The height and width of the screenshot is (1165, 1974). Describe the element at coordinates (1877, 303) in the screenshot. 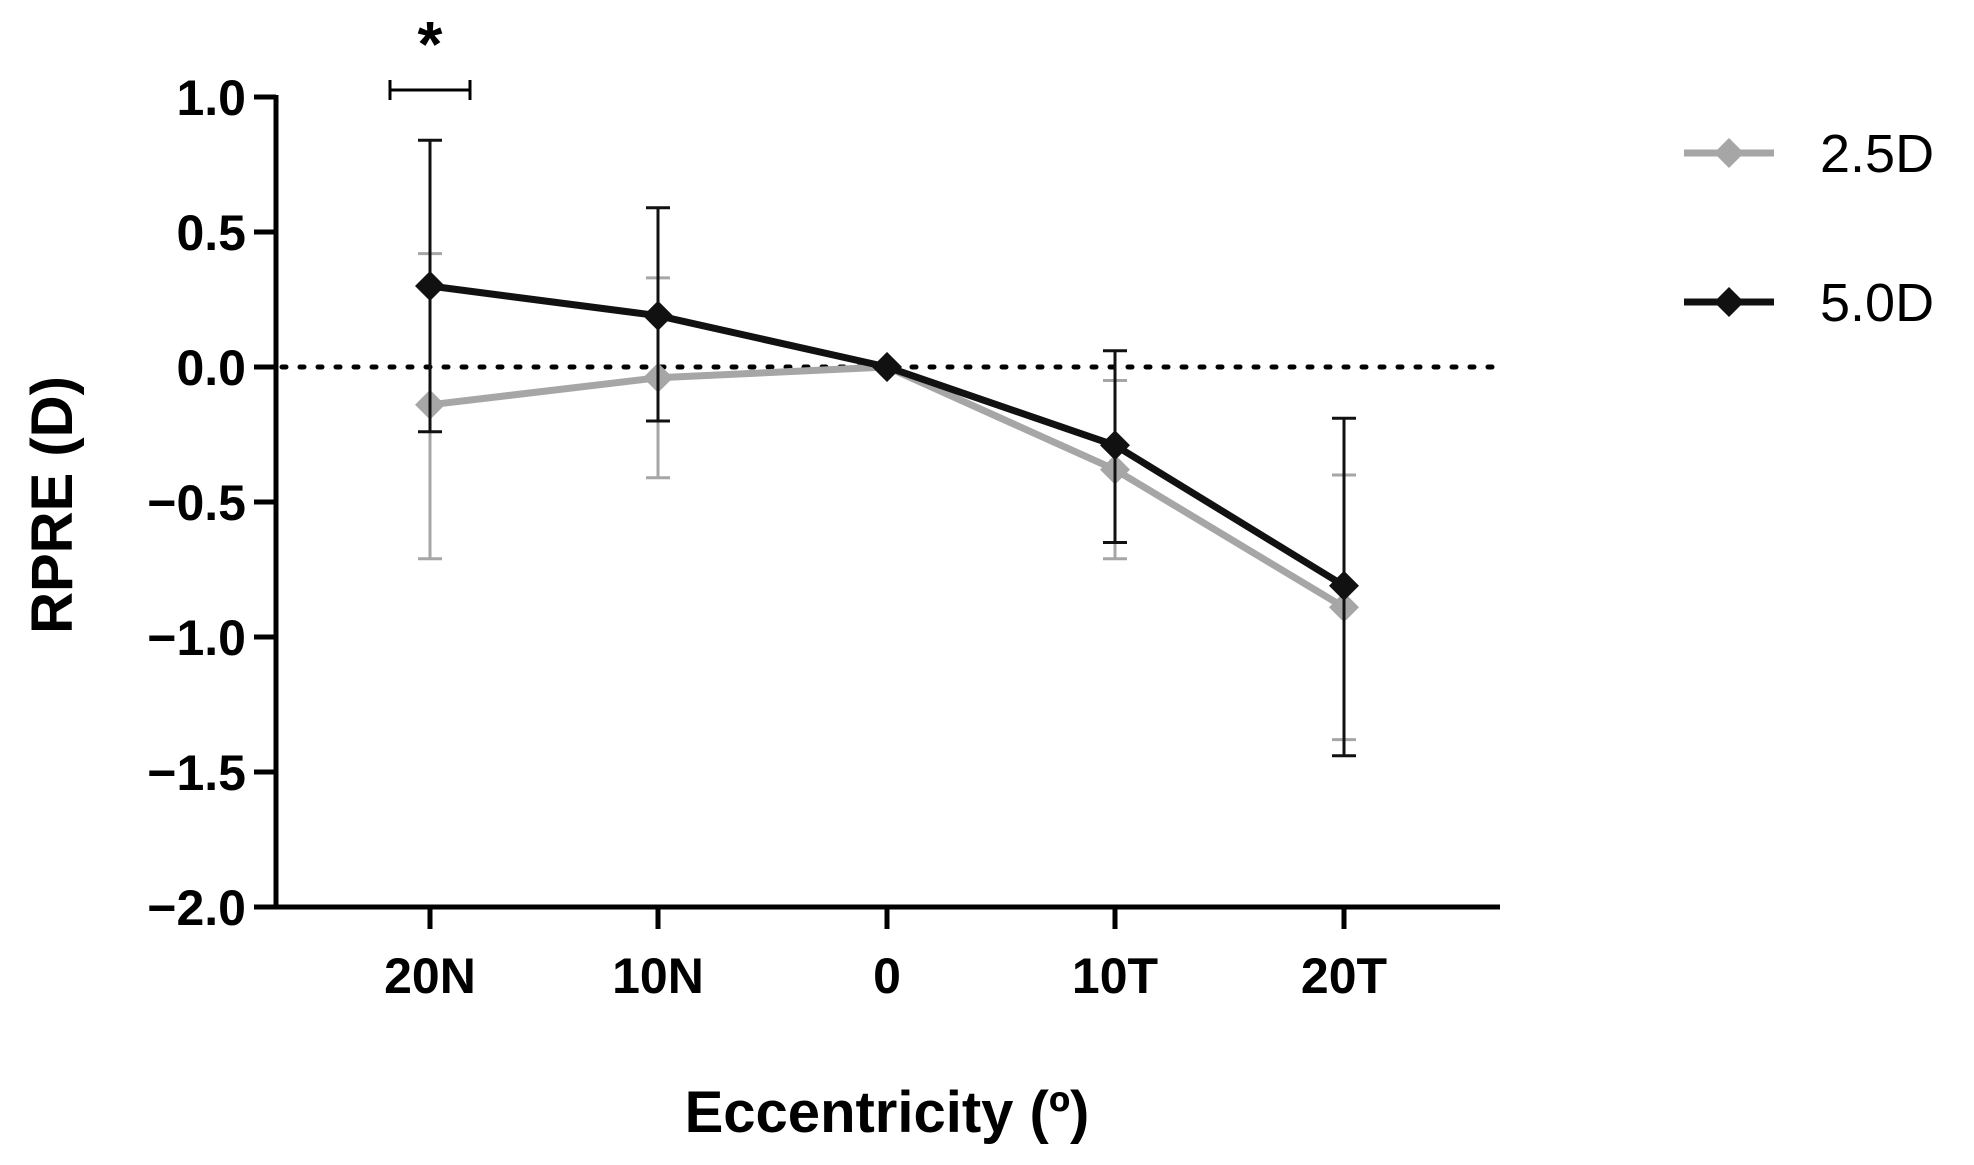

I see `legend-label: 5.0D` at that location.